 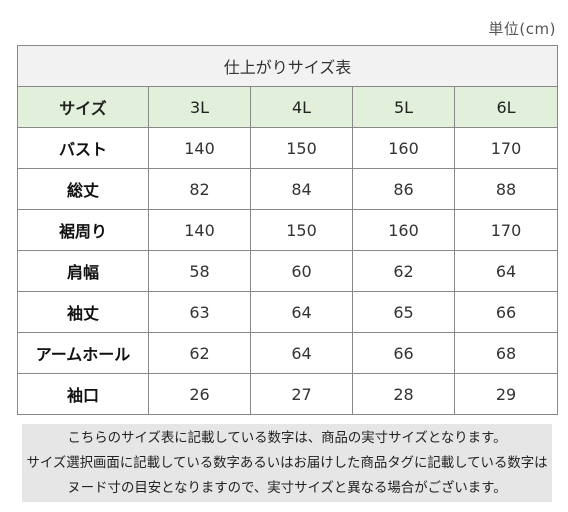 I want to click on cell-sleeve-6l: 66, so click(x=506, y=312).